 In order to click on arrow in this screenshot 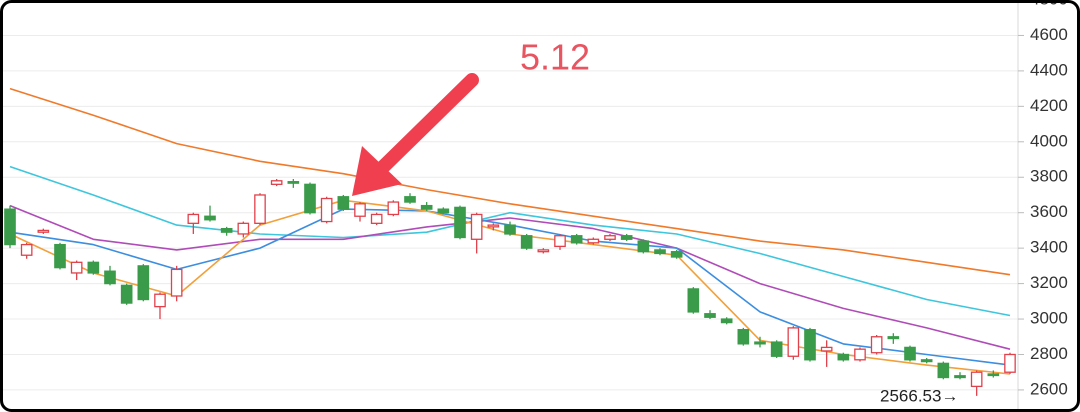, I will do `click(415, 134)`.